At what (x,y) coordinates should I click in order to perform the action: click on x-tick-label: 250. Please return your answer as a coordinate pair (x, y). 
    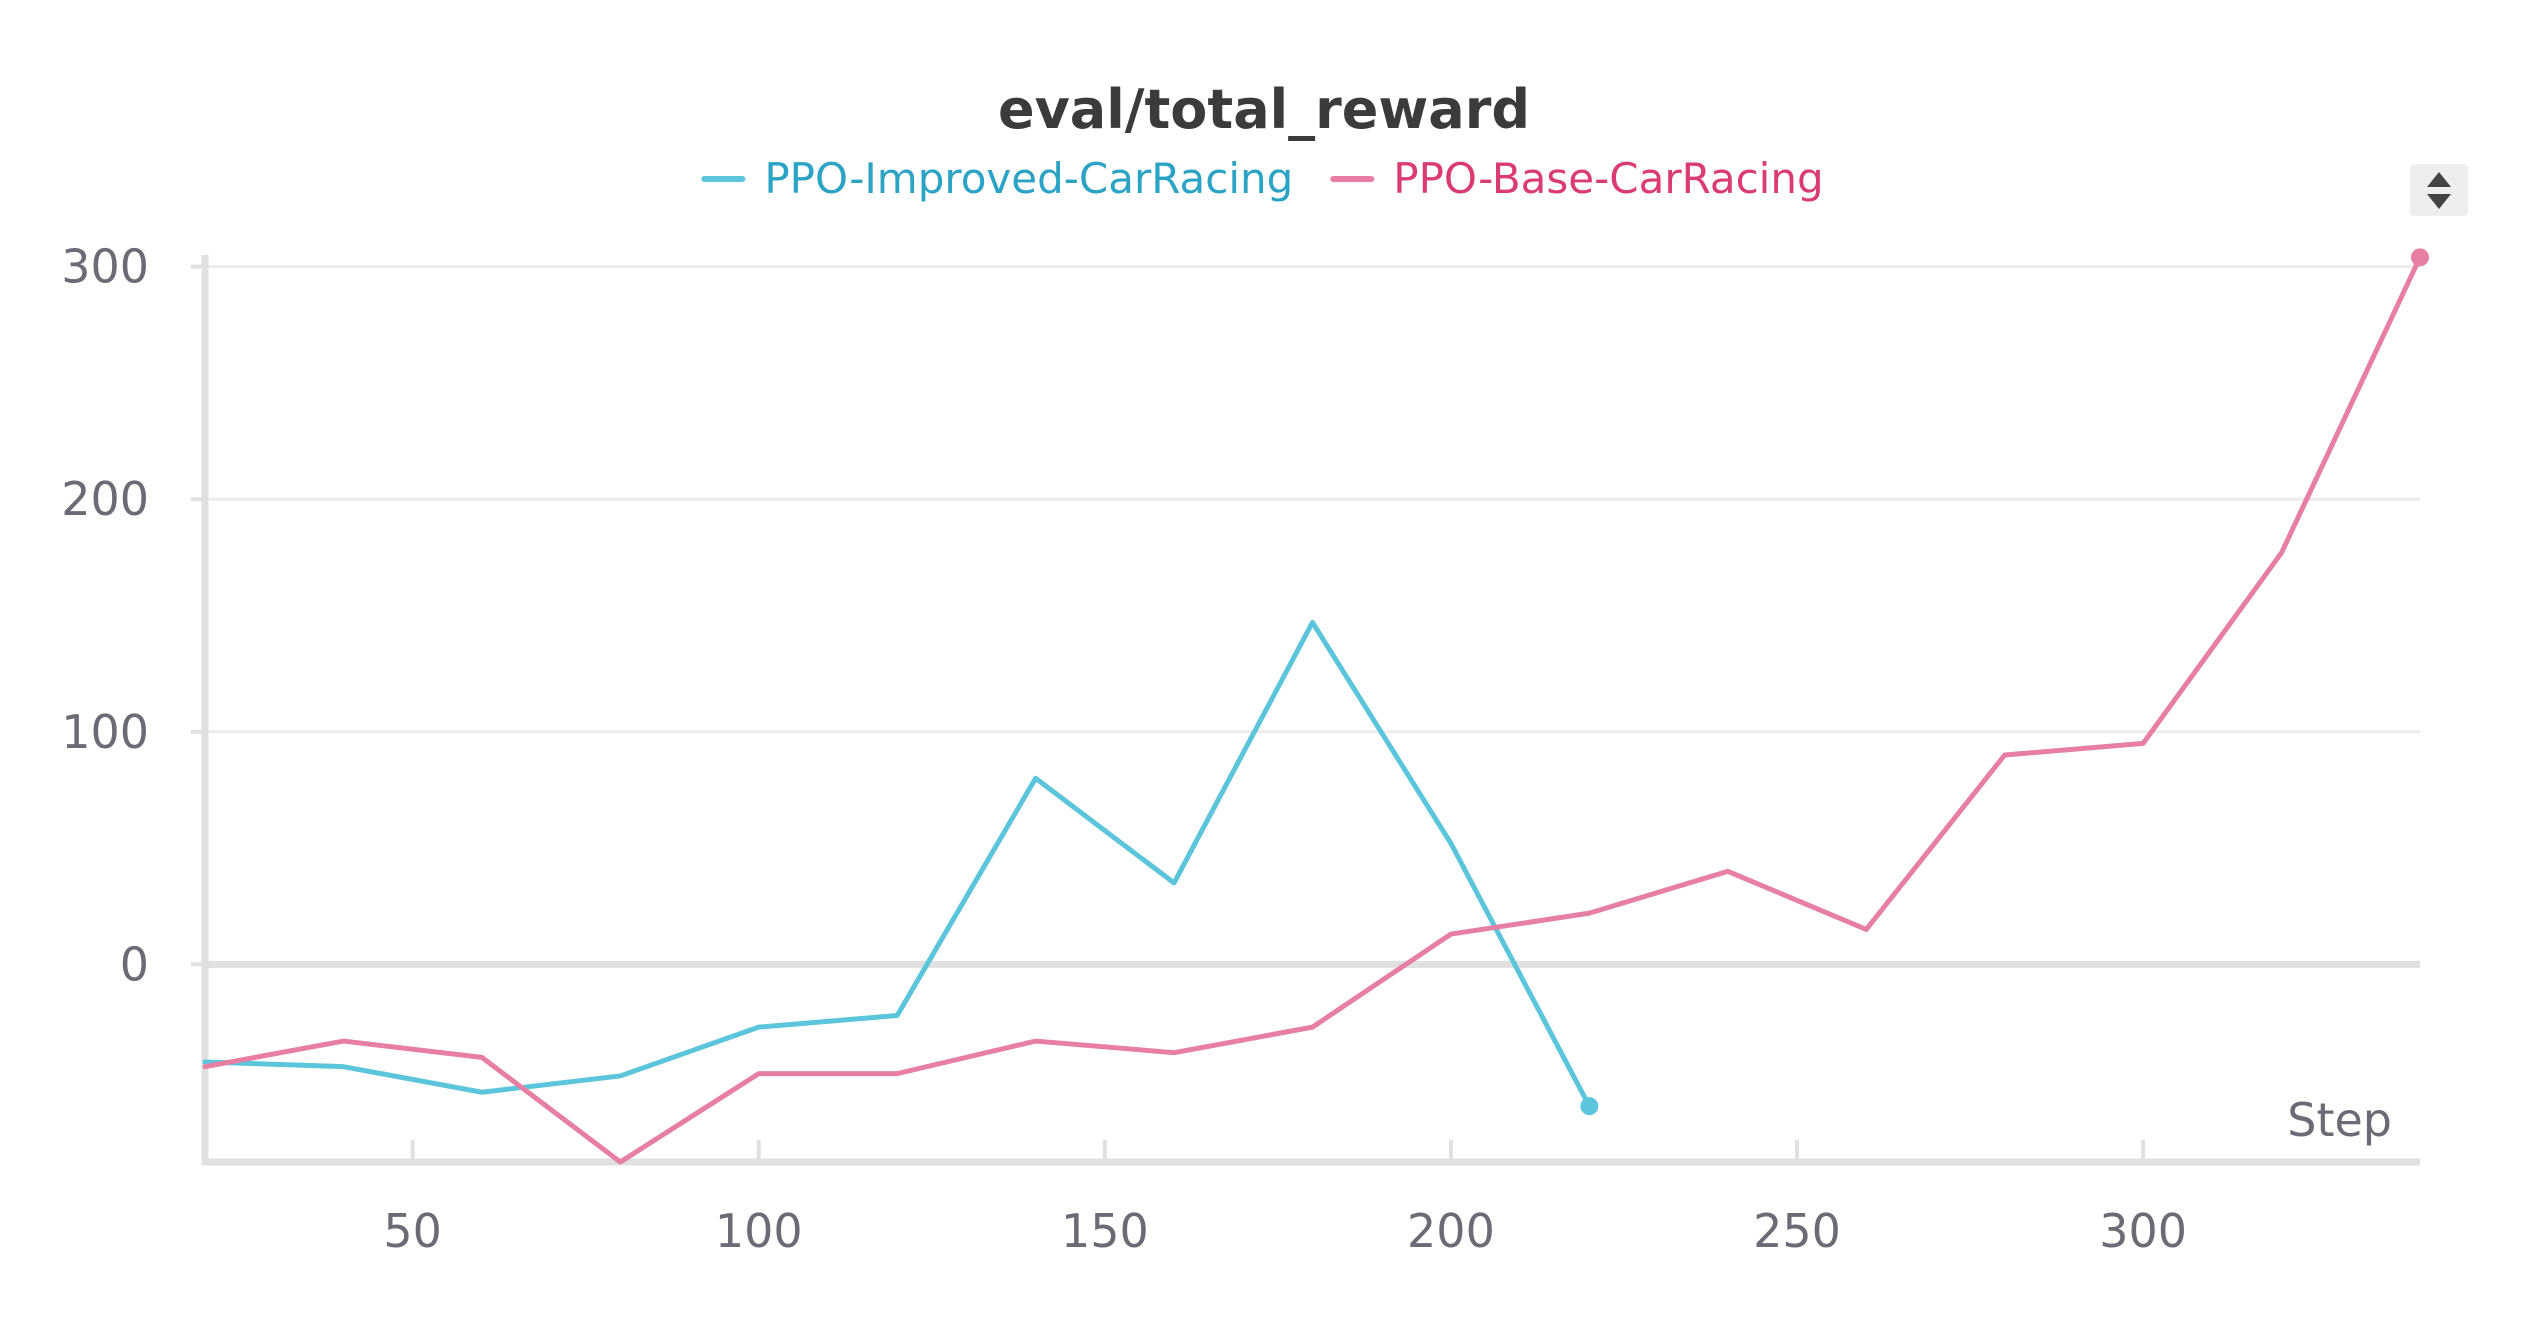
    Looking at the image, I should click on (1797, 1231).